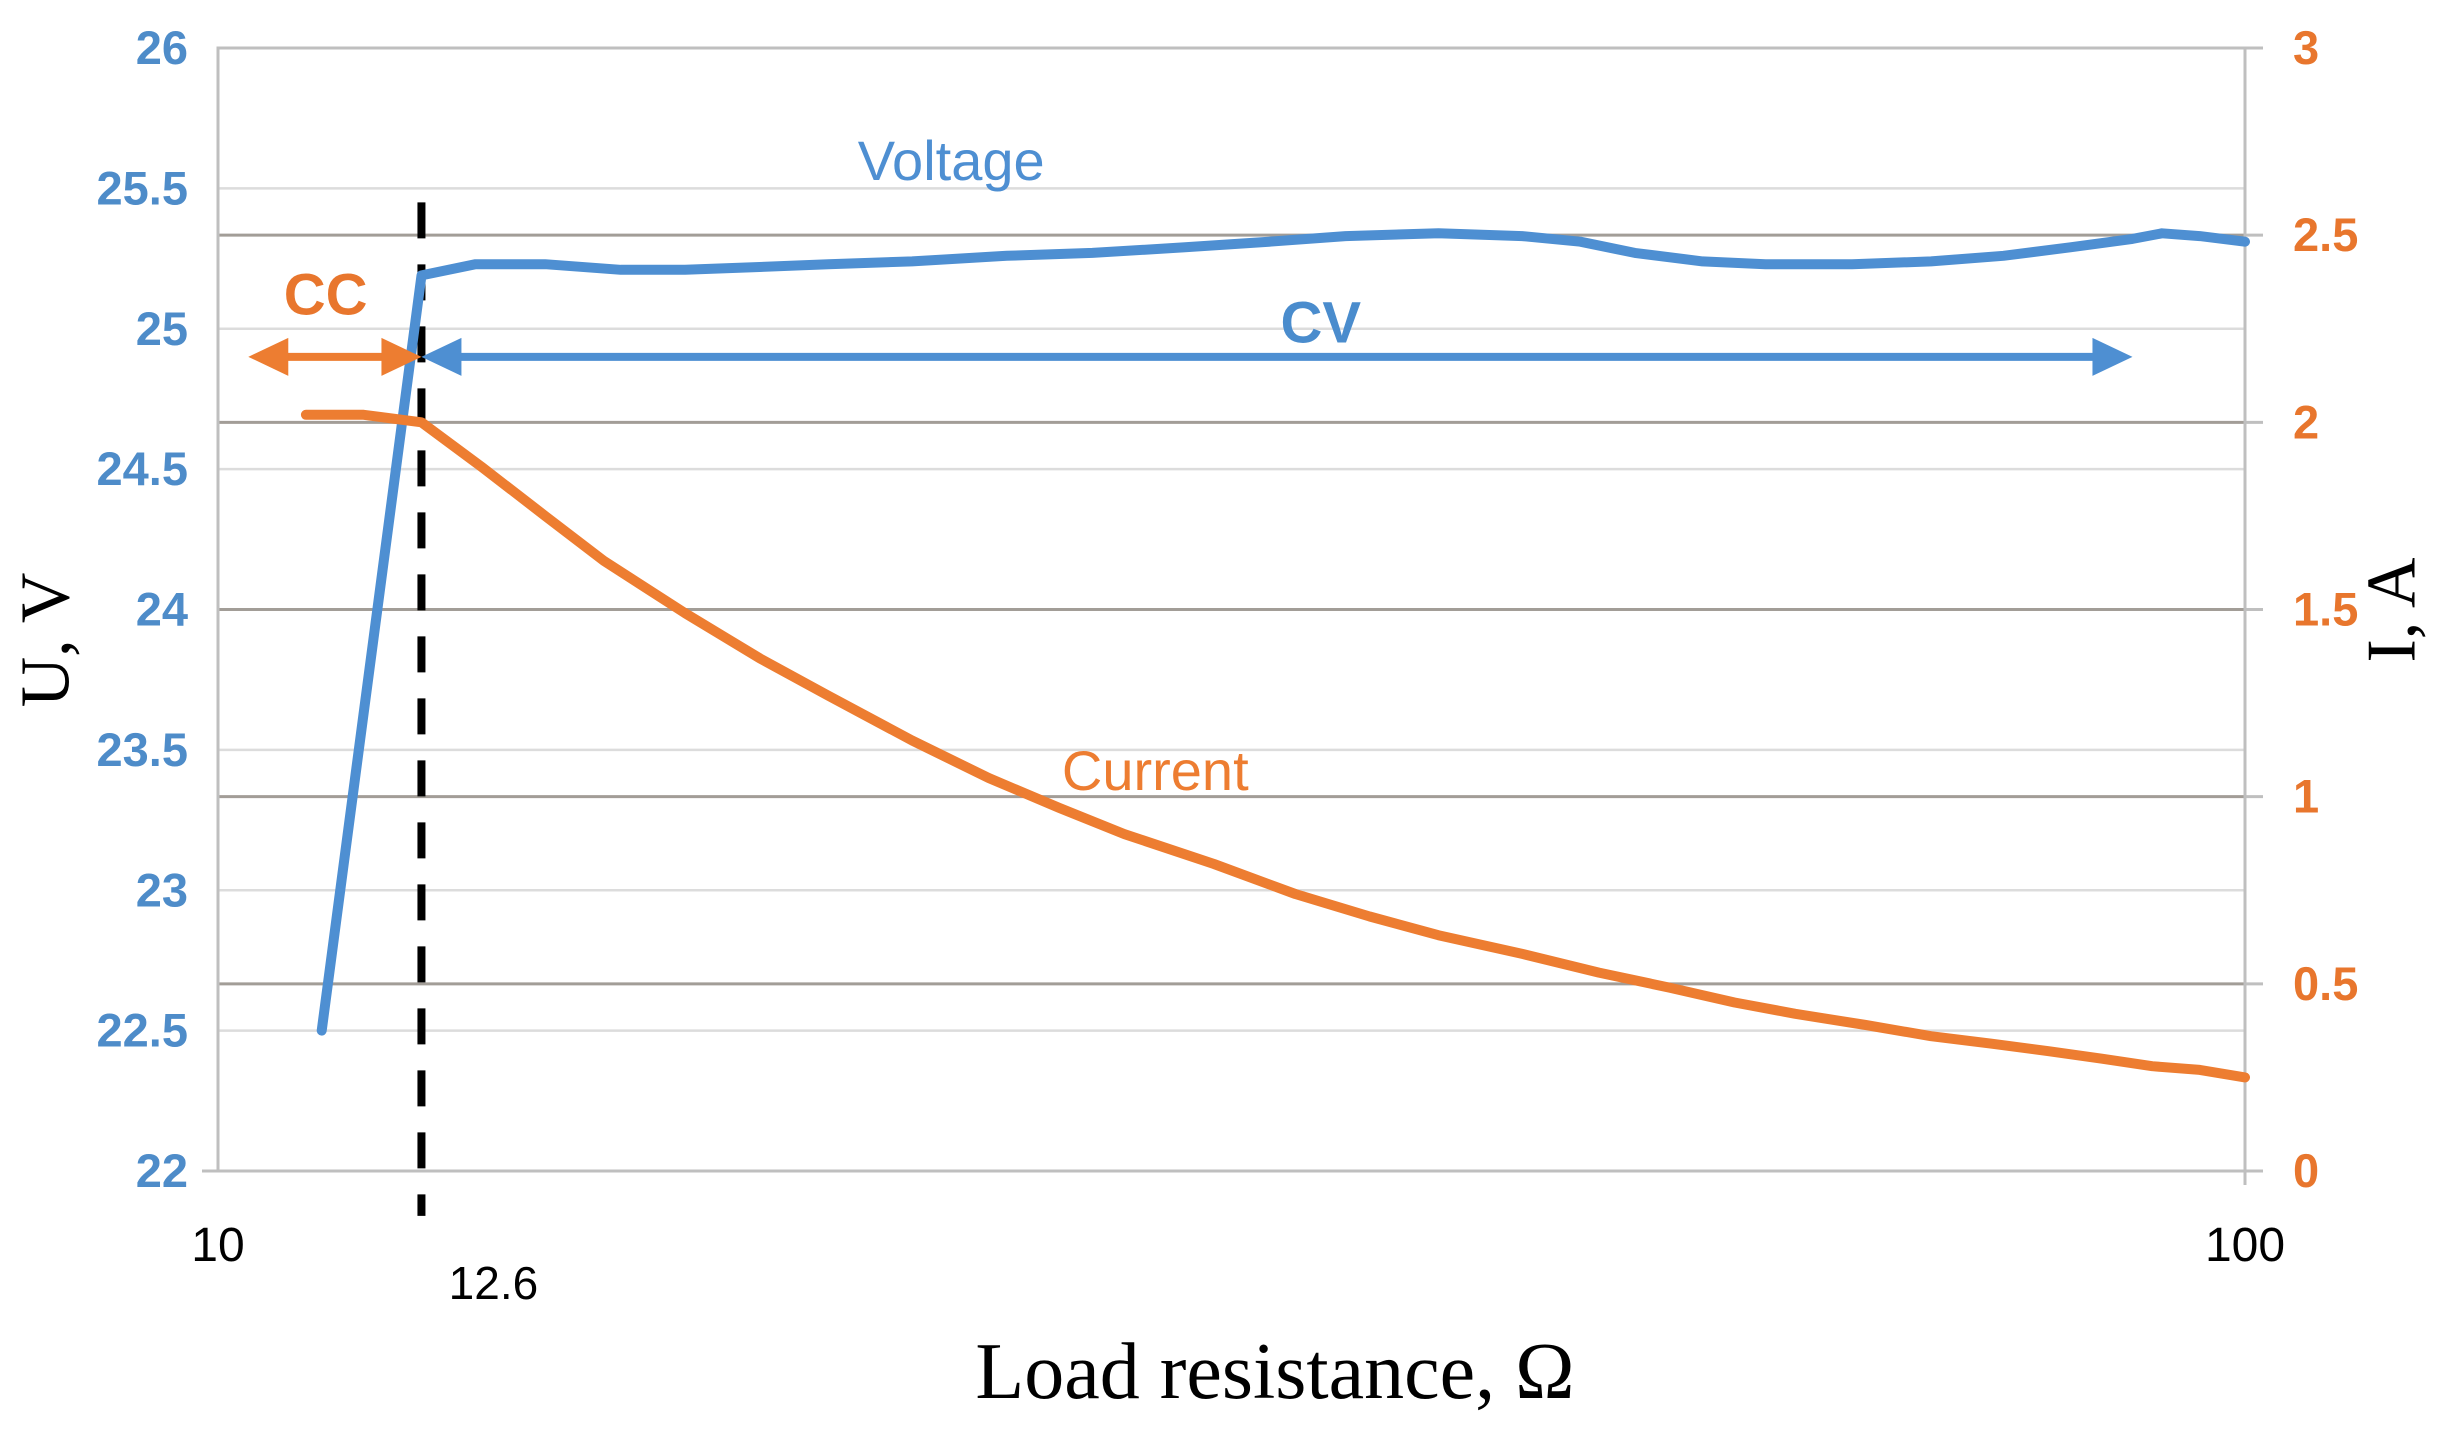 Image resolution: width=2451 pixels, height=1438 pixels. Describe the element at coordinates (2112, 356) in the screenshot. I see `cv-arrow-right-arrowhead-icon` at that location.